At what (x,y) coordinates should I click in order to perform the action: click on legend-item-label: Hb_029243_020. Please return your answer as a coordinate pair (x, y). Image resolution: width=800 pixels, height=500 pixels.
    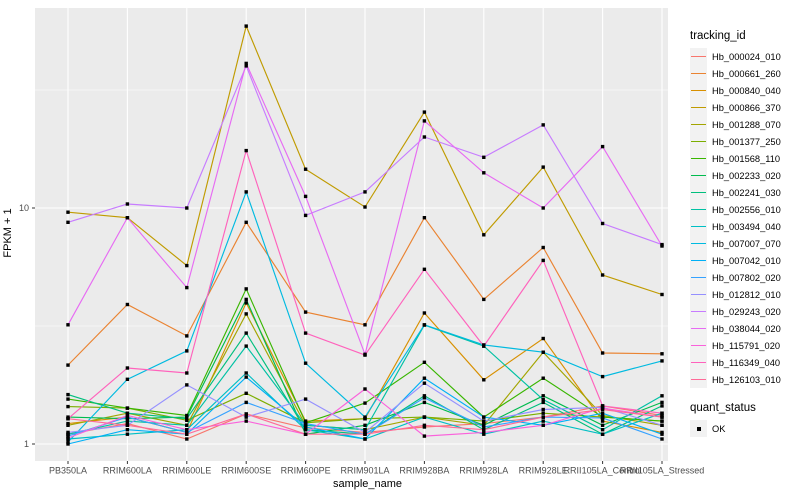
    Looking at the image, I should click on (746, 311).